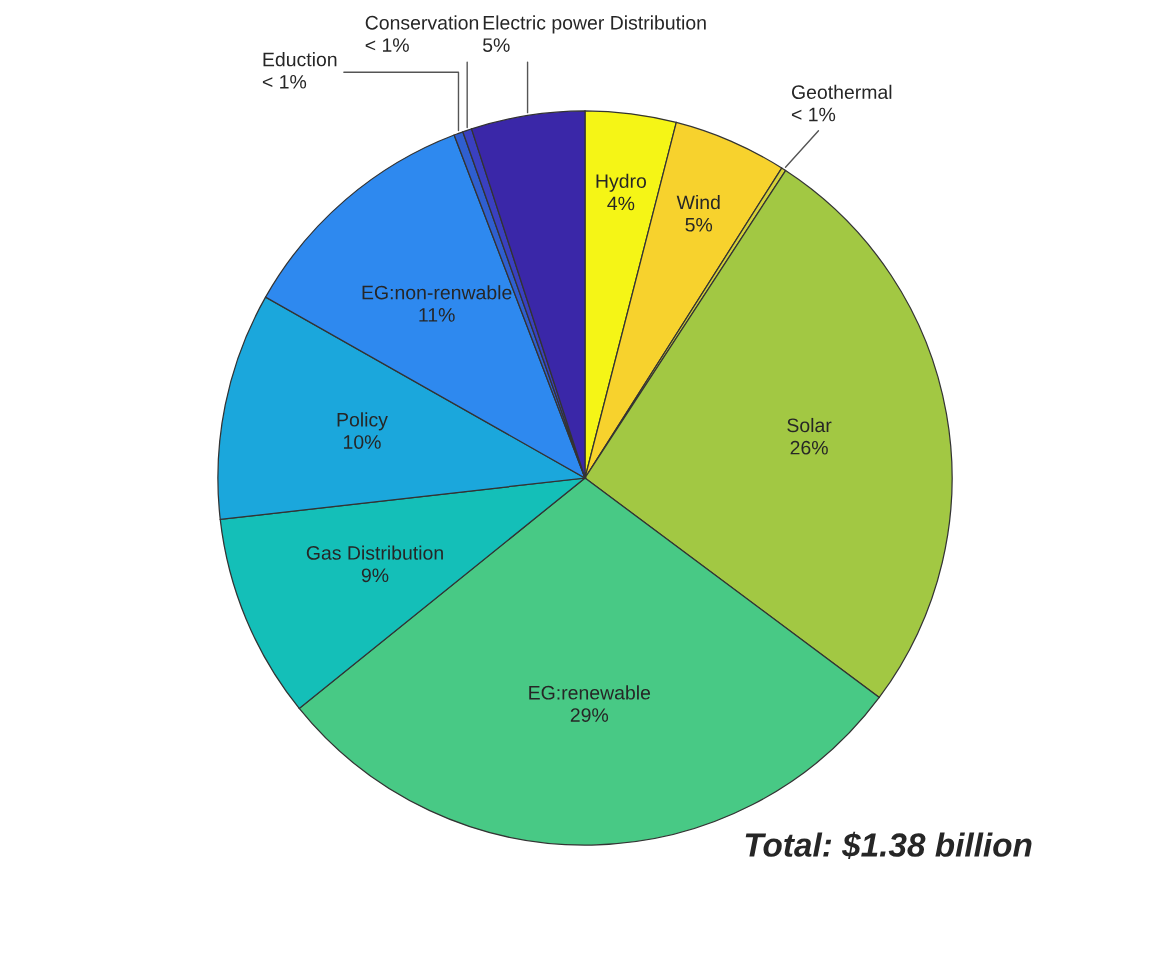 The width and height of the screenshot is (1170, 956). I want to click on slice-label: Hydro, so click(621, 182).